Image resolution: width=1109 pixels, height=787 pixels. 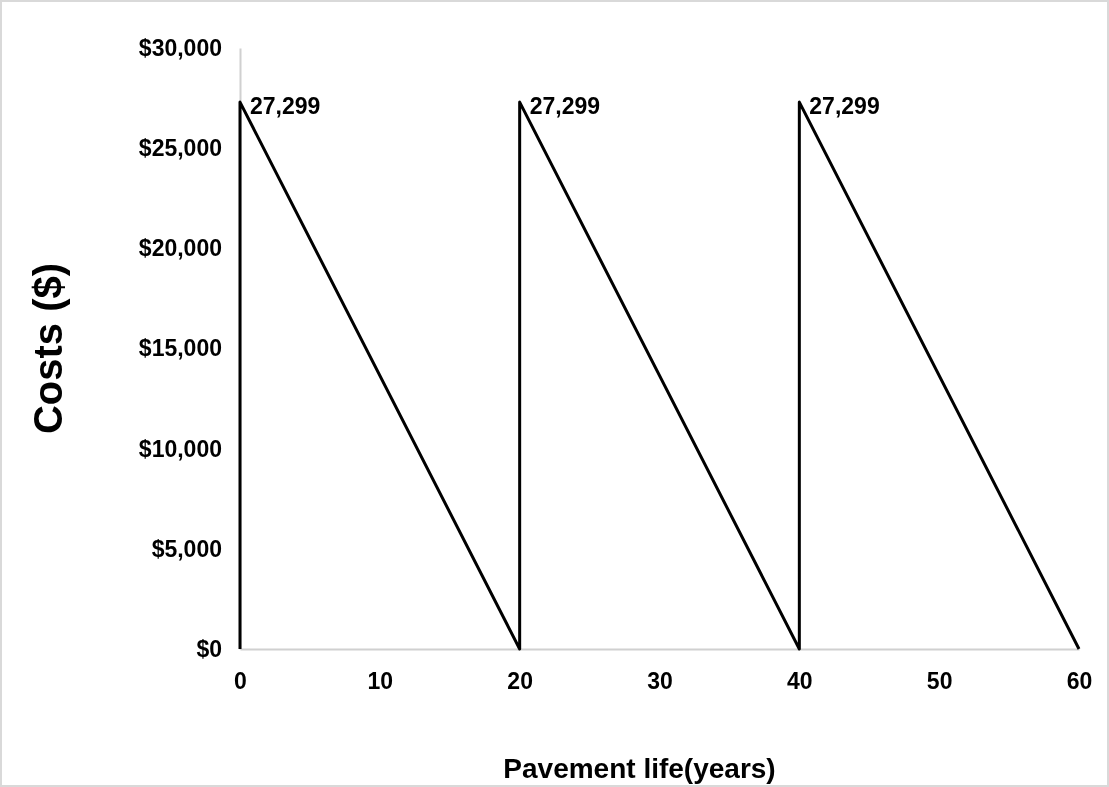 I want to click on x-tick-label: 20, so click(x=520, y=681).